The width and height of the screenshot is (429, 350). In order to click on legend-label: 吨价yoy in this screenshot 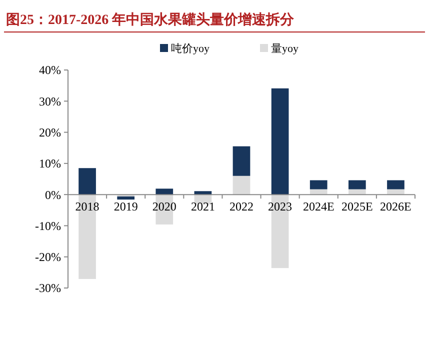, I will do `click(190, 48)`.